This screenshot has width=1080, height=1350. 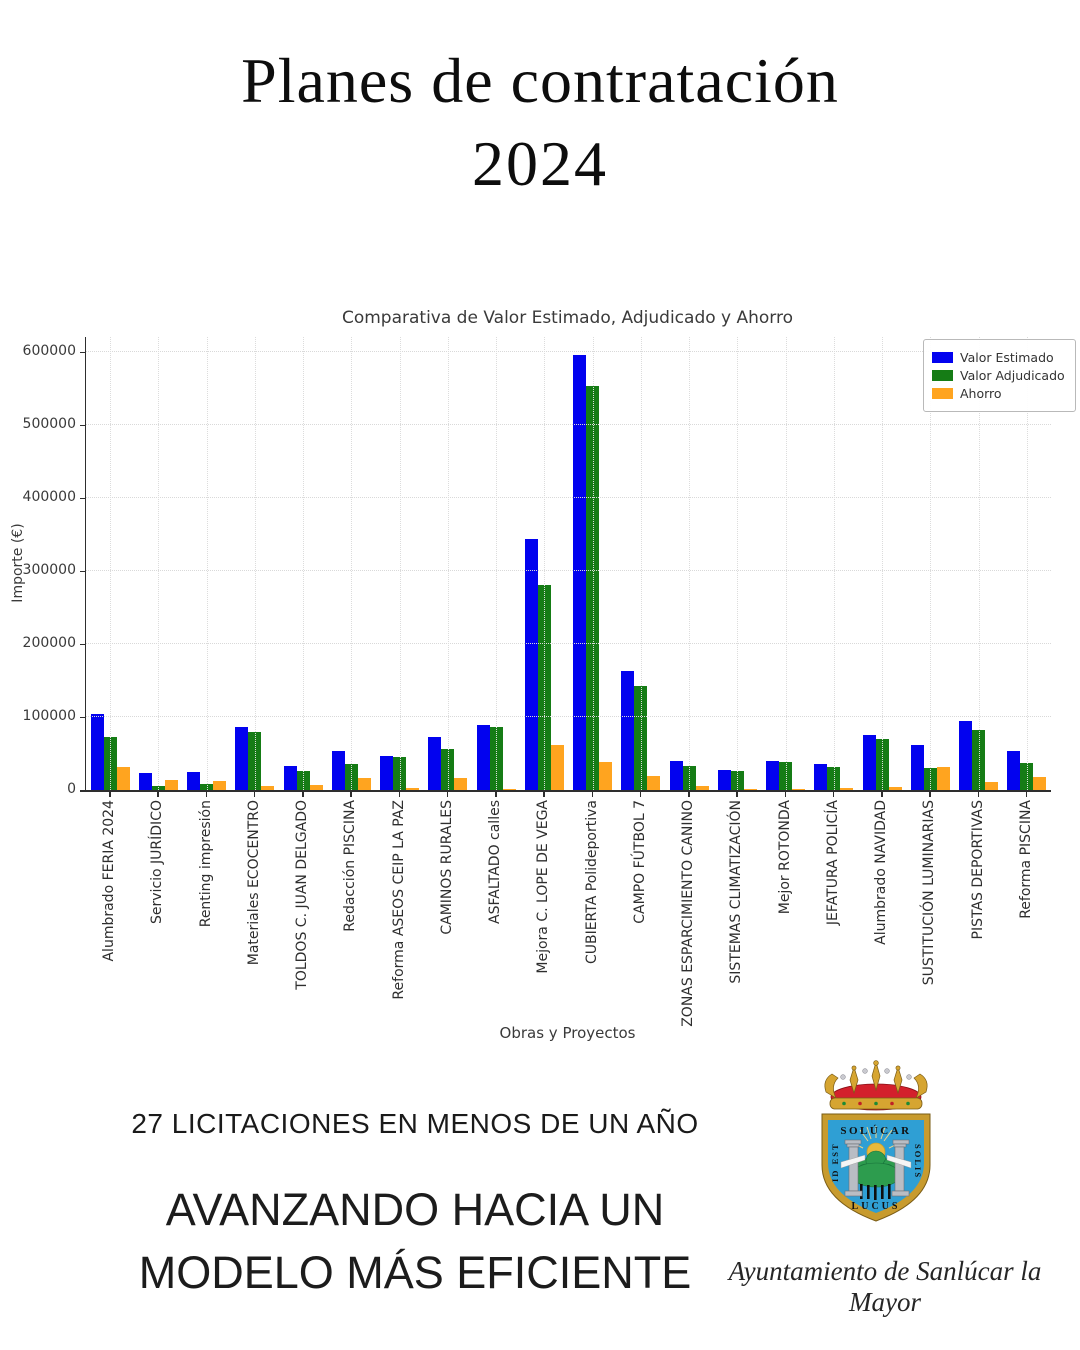 What do you see at coordinates (639, 862) in the screenshot?
I see `x-tick-label: CAMPO FÚTBOL 7` at bounding box center [639, 862].